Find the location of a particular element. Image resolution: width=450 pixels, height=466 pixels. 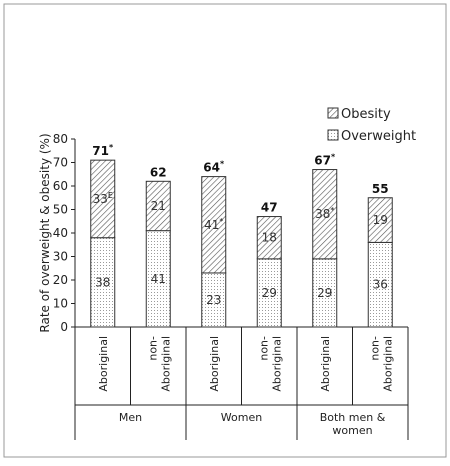

legend-label: Obesity is located at coordinates (366, 114).